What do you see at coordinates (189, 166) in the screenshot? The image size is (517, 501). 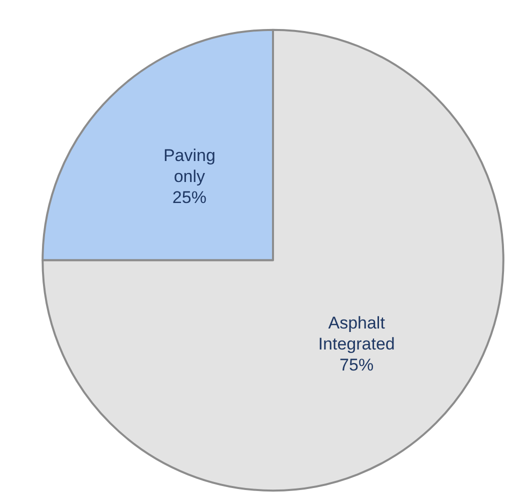 I see `slice-label: Paving only` at bounding box center [189, 166].